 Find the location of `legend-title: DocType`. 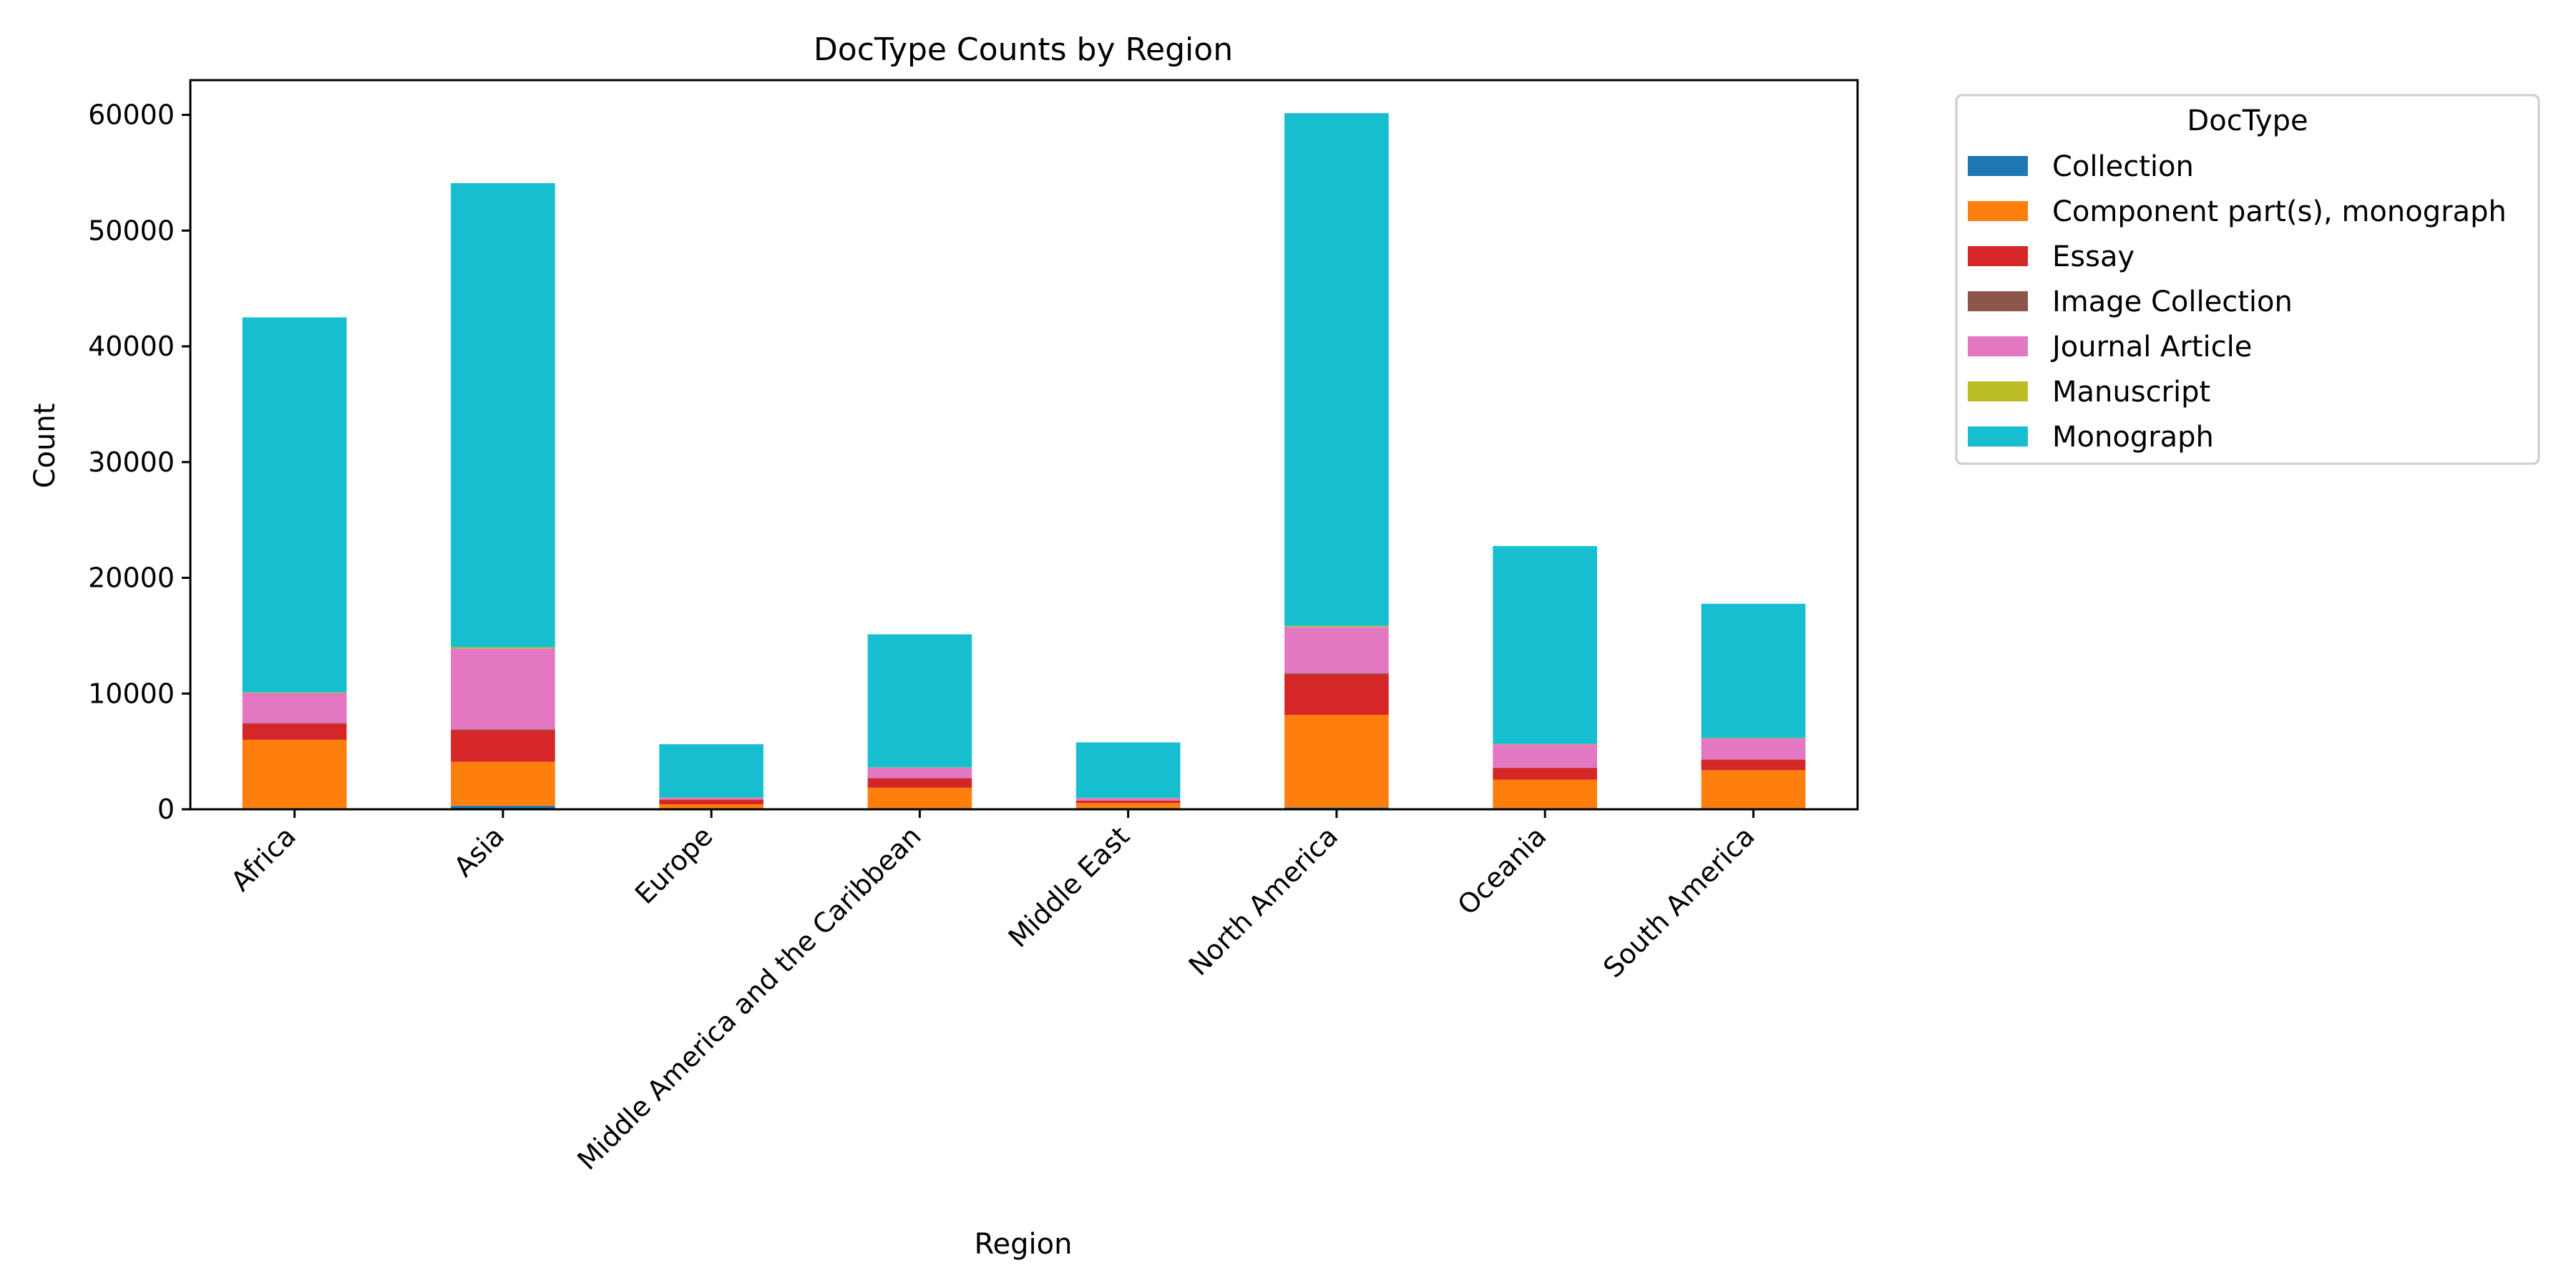

legend-title: DocType is located at coordinates (2247, 120).